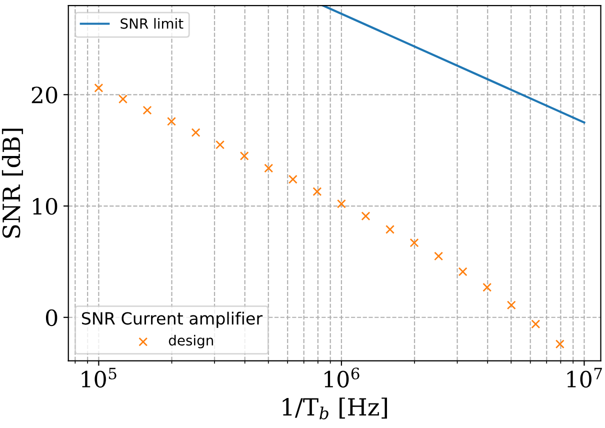 This screenshot has width=605, height=428. Describe the element at coordinates (45, 206) in the screenshot. I see `y-tick-label: 10` at that location.